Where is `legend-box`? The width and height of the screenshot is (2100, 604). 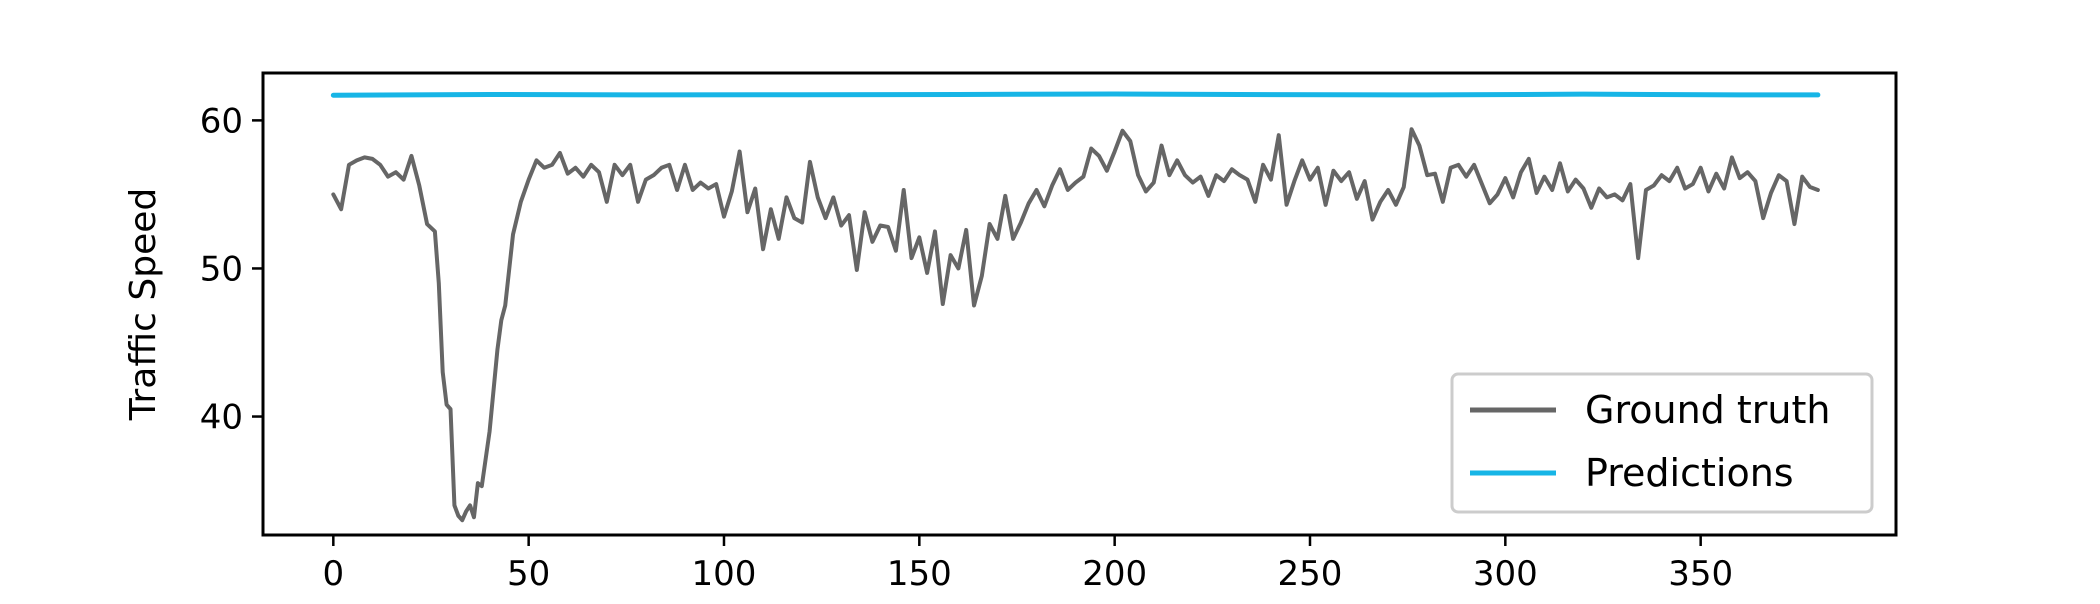 legend-box is located at coordinates (1662, 443).